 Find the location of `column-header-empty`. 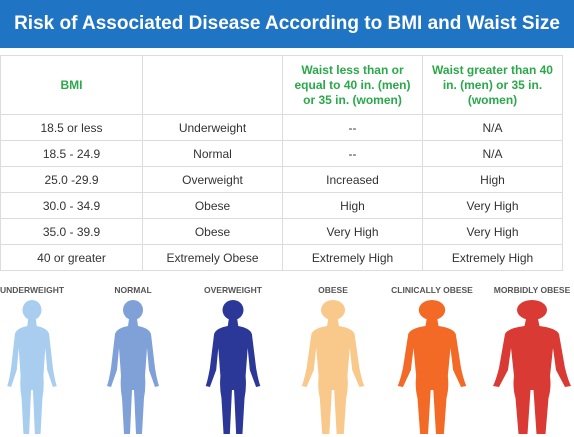

column-header-empty is located at coordinates (212, 85).